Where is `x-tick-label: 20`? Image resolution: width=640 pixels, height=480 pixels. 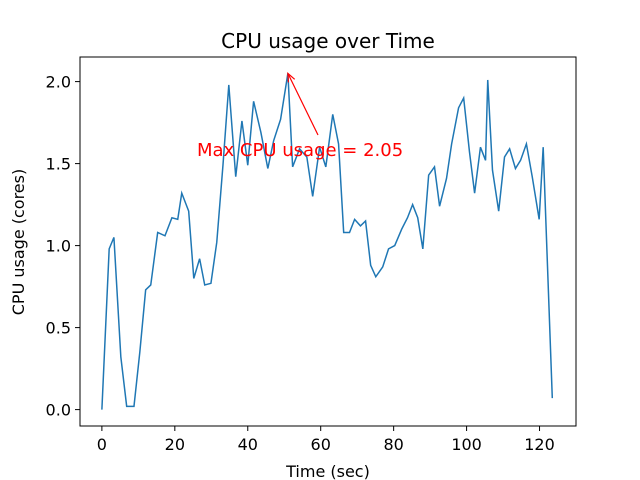
x-tick-label: 20 is located at coordinates (175, 444).